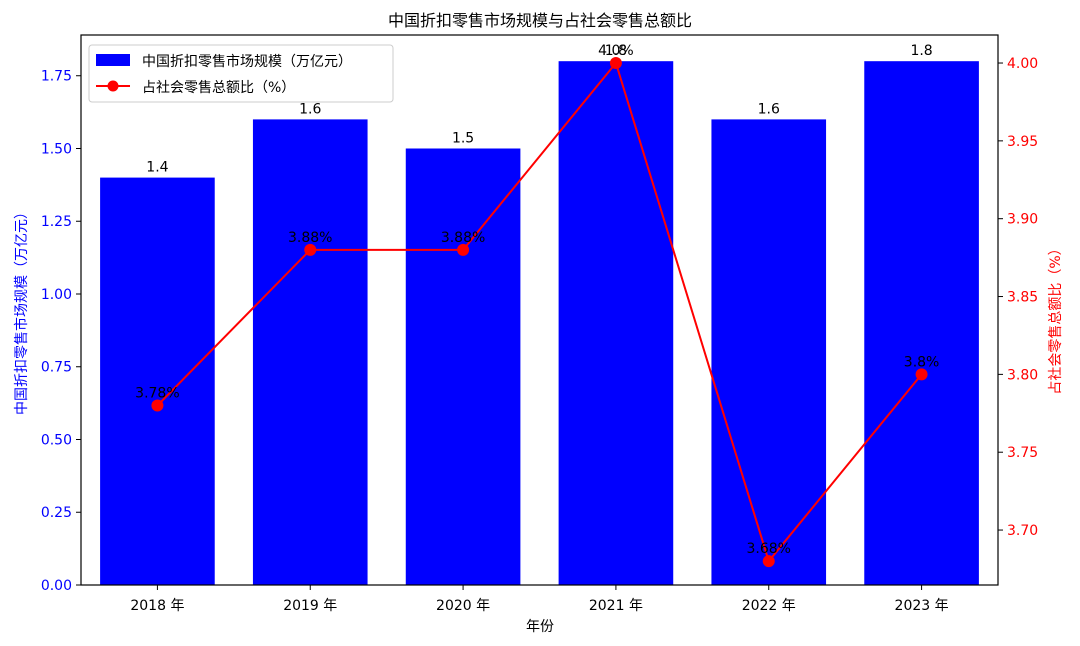 The width and height of the screenshot is (1080, 646). Describe the element at coordinates (1022, 375) in the screenshot. I see `right-tick-label: 3.80` at that location.